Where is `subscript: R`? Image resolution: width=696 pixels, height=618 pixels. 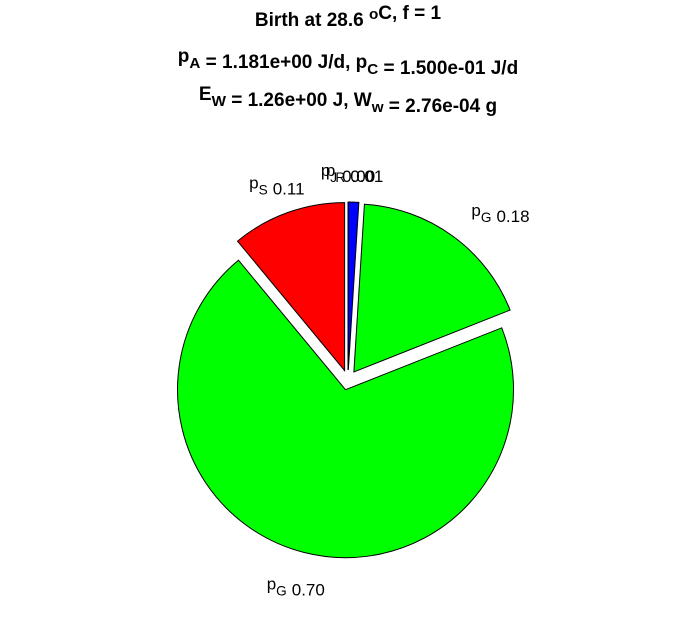 subscript: R is located at coordinates (340, 177).